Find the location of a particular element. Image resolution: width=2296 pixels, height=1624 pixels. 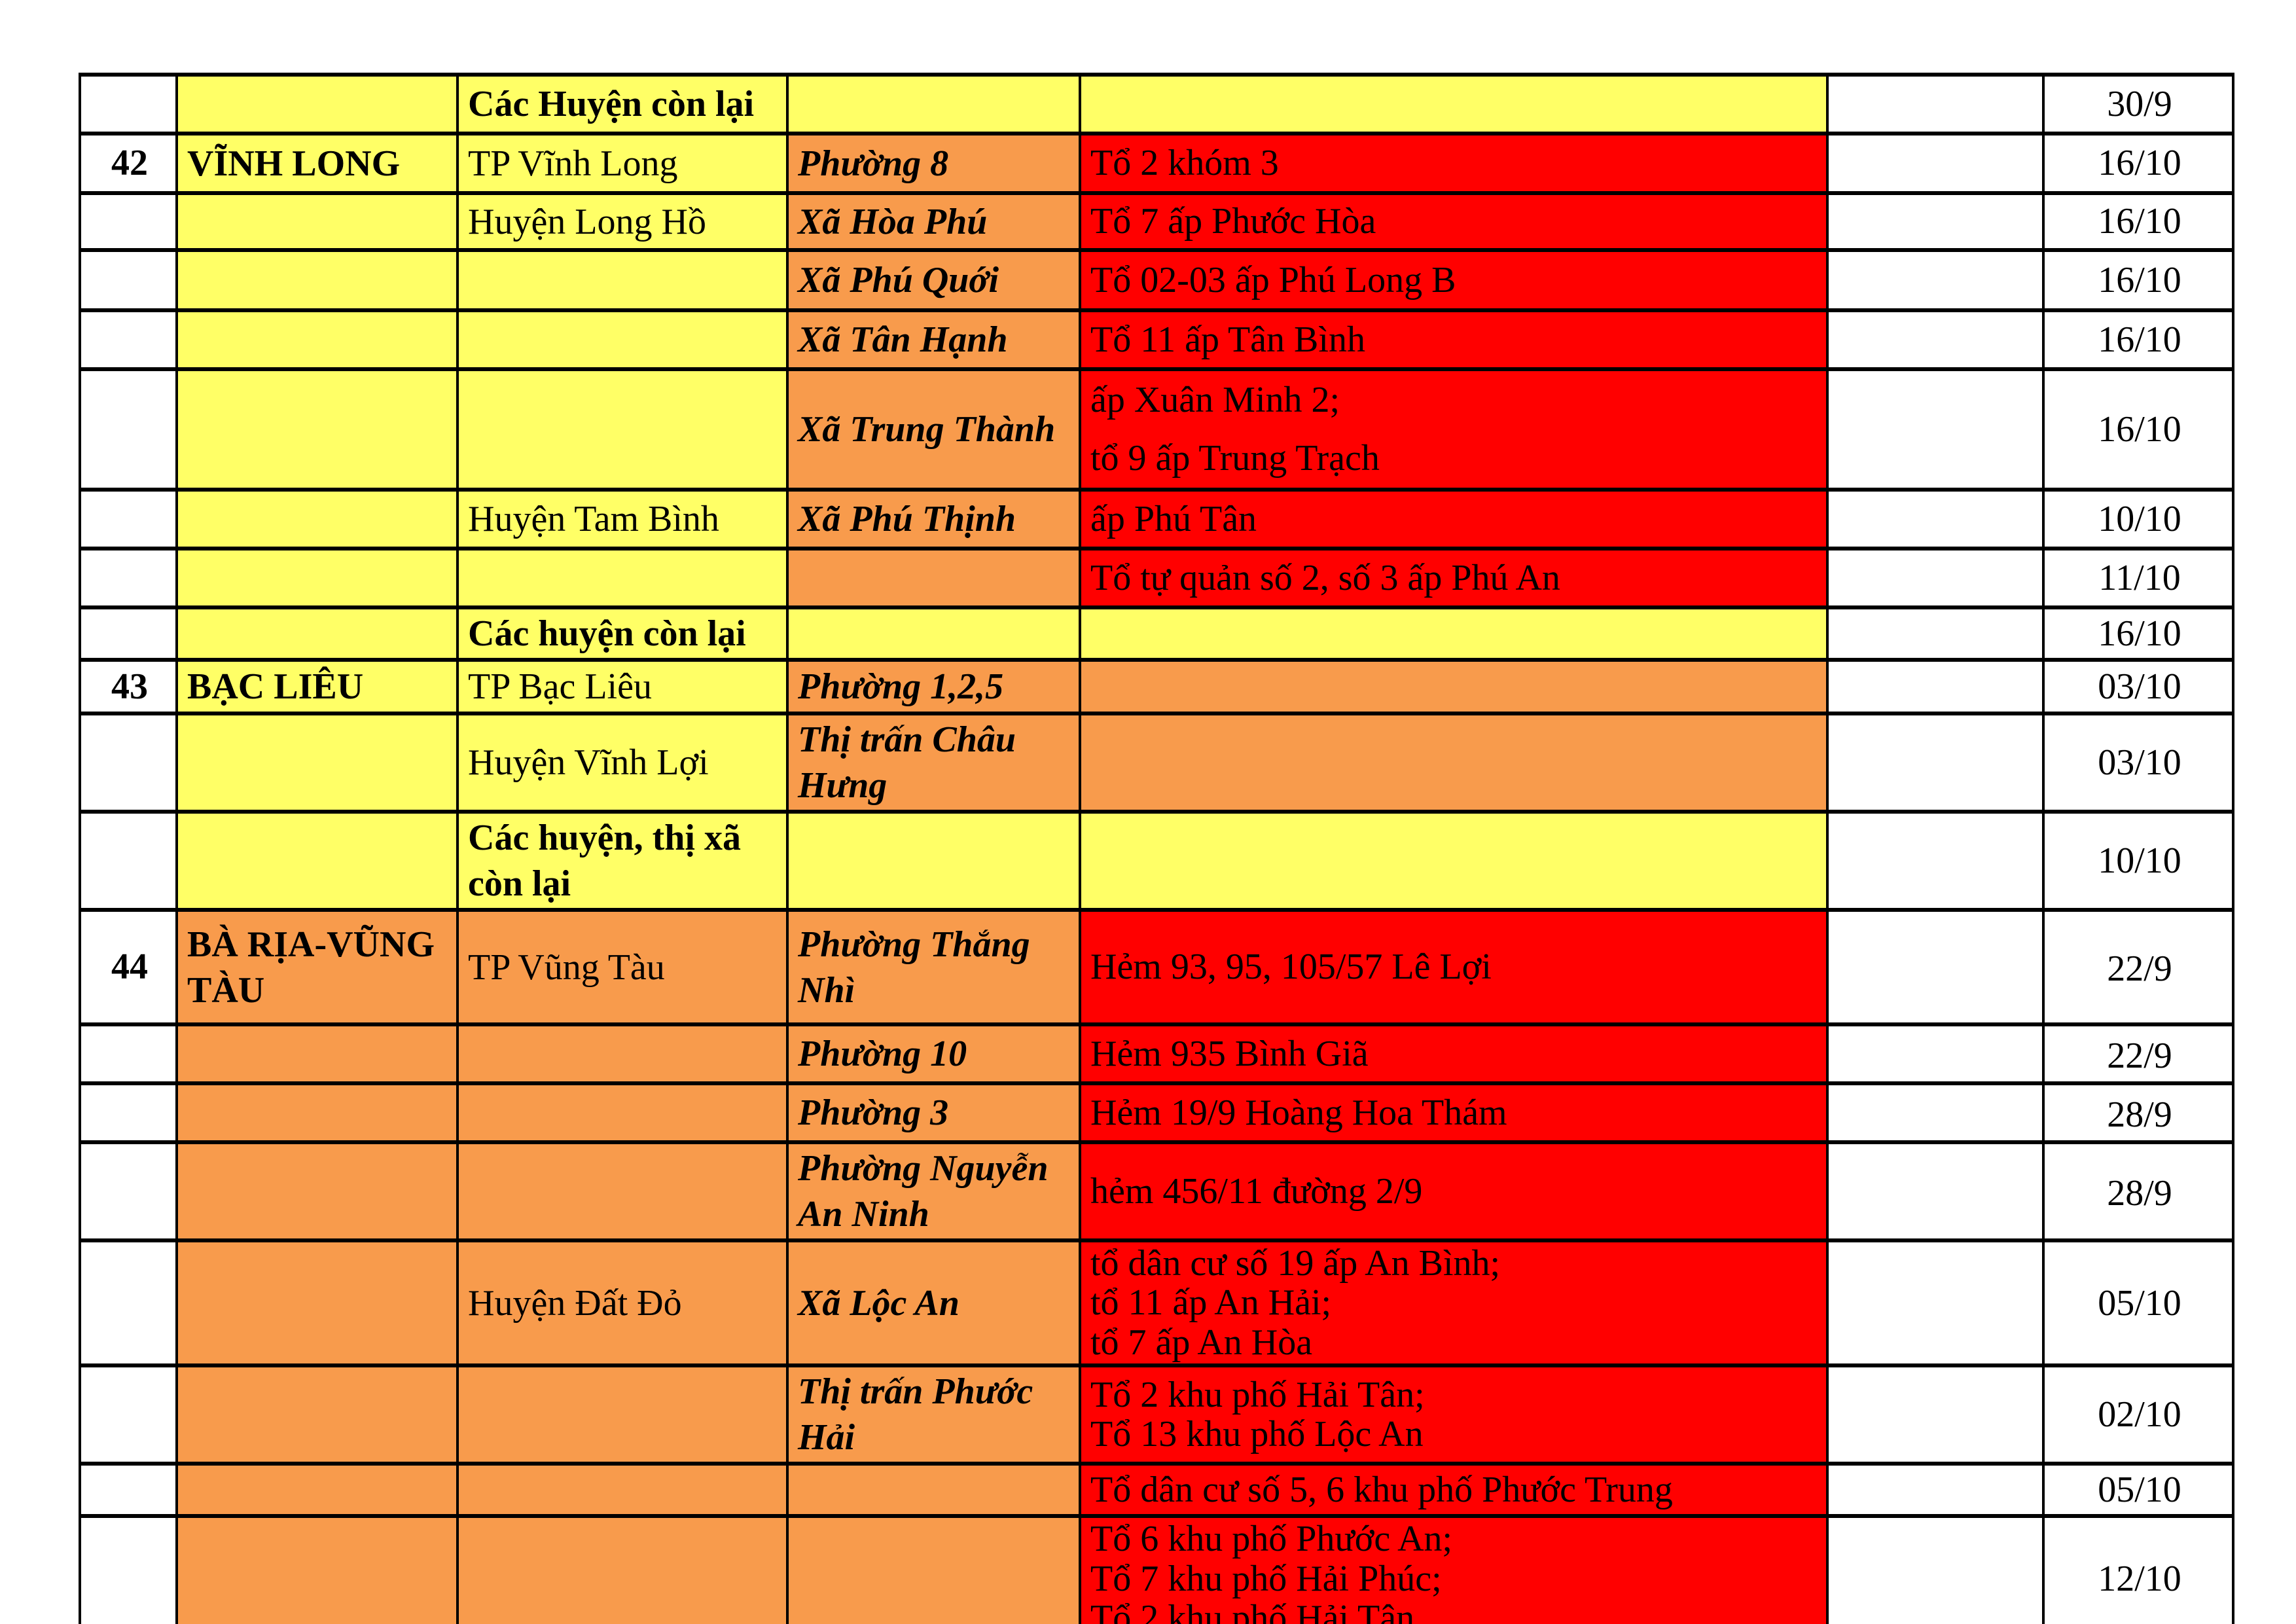

cell-area-detail-r7: ấp Phú Tân is located at coordinates (1454, 519).